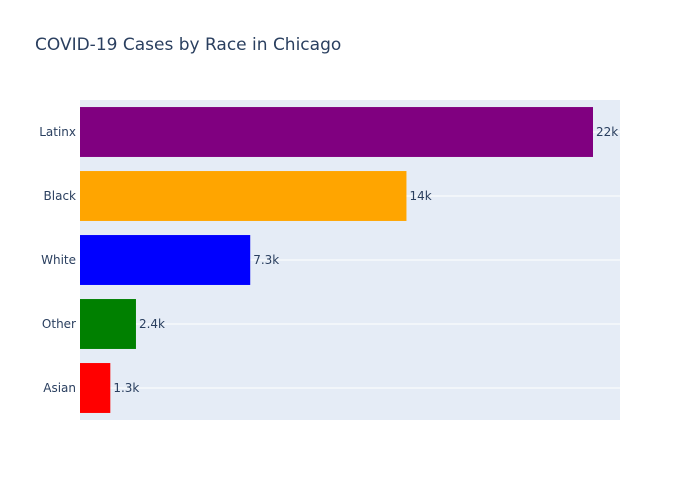  Describe the element at coordinates (60, 196) in the screenshot. I see `y-tick-label: Black` at that location.